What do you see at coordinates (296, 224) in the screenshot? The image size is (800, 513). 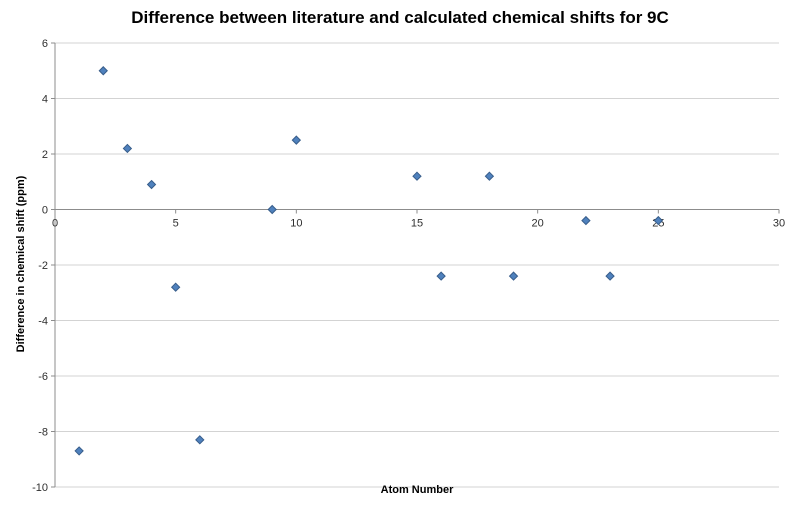 I see `x-tick-label: 10` at bounding box center [296, 224].